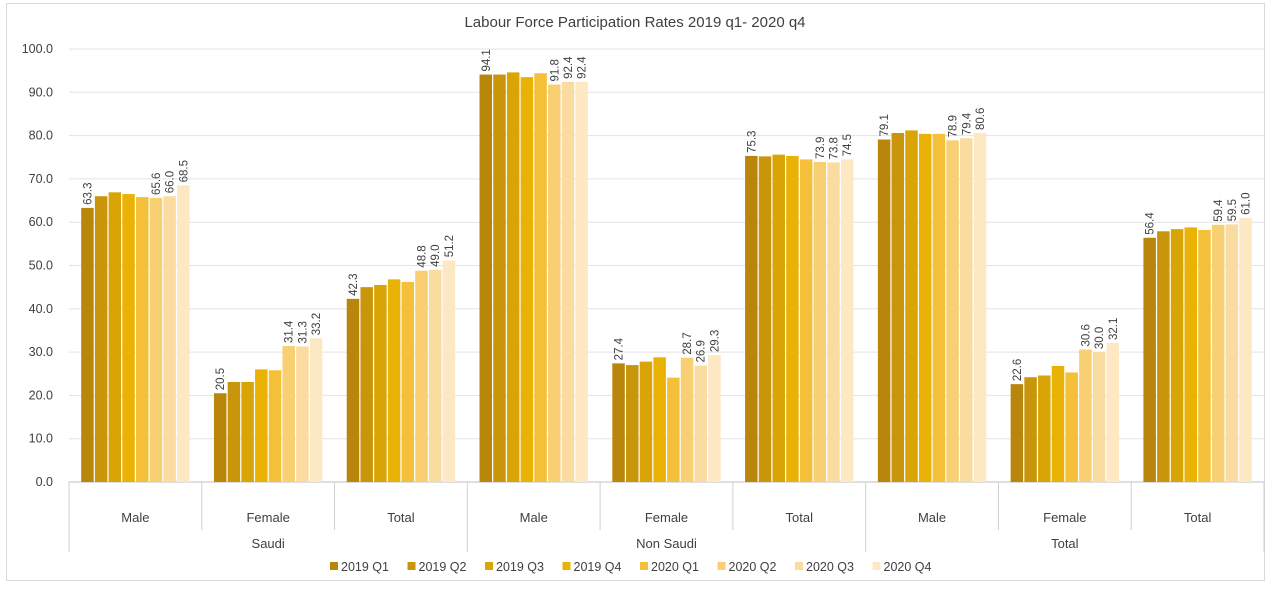 The width and height of the screenshot is (1271, 589). I want to click on data-label: 66.0, so click(171, 182).